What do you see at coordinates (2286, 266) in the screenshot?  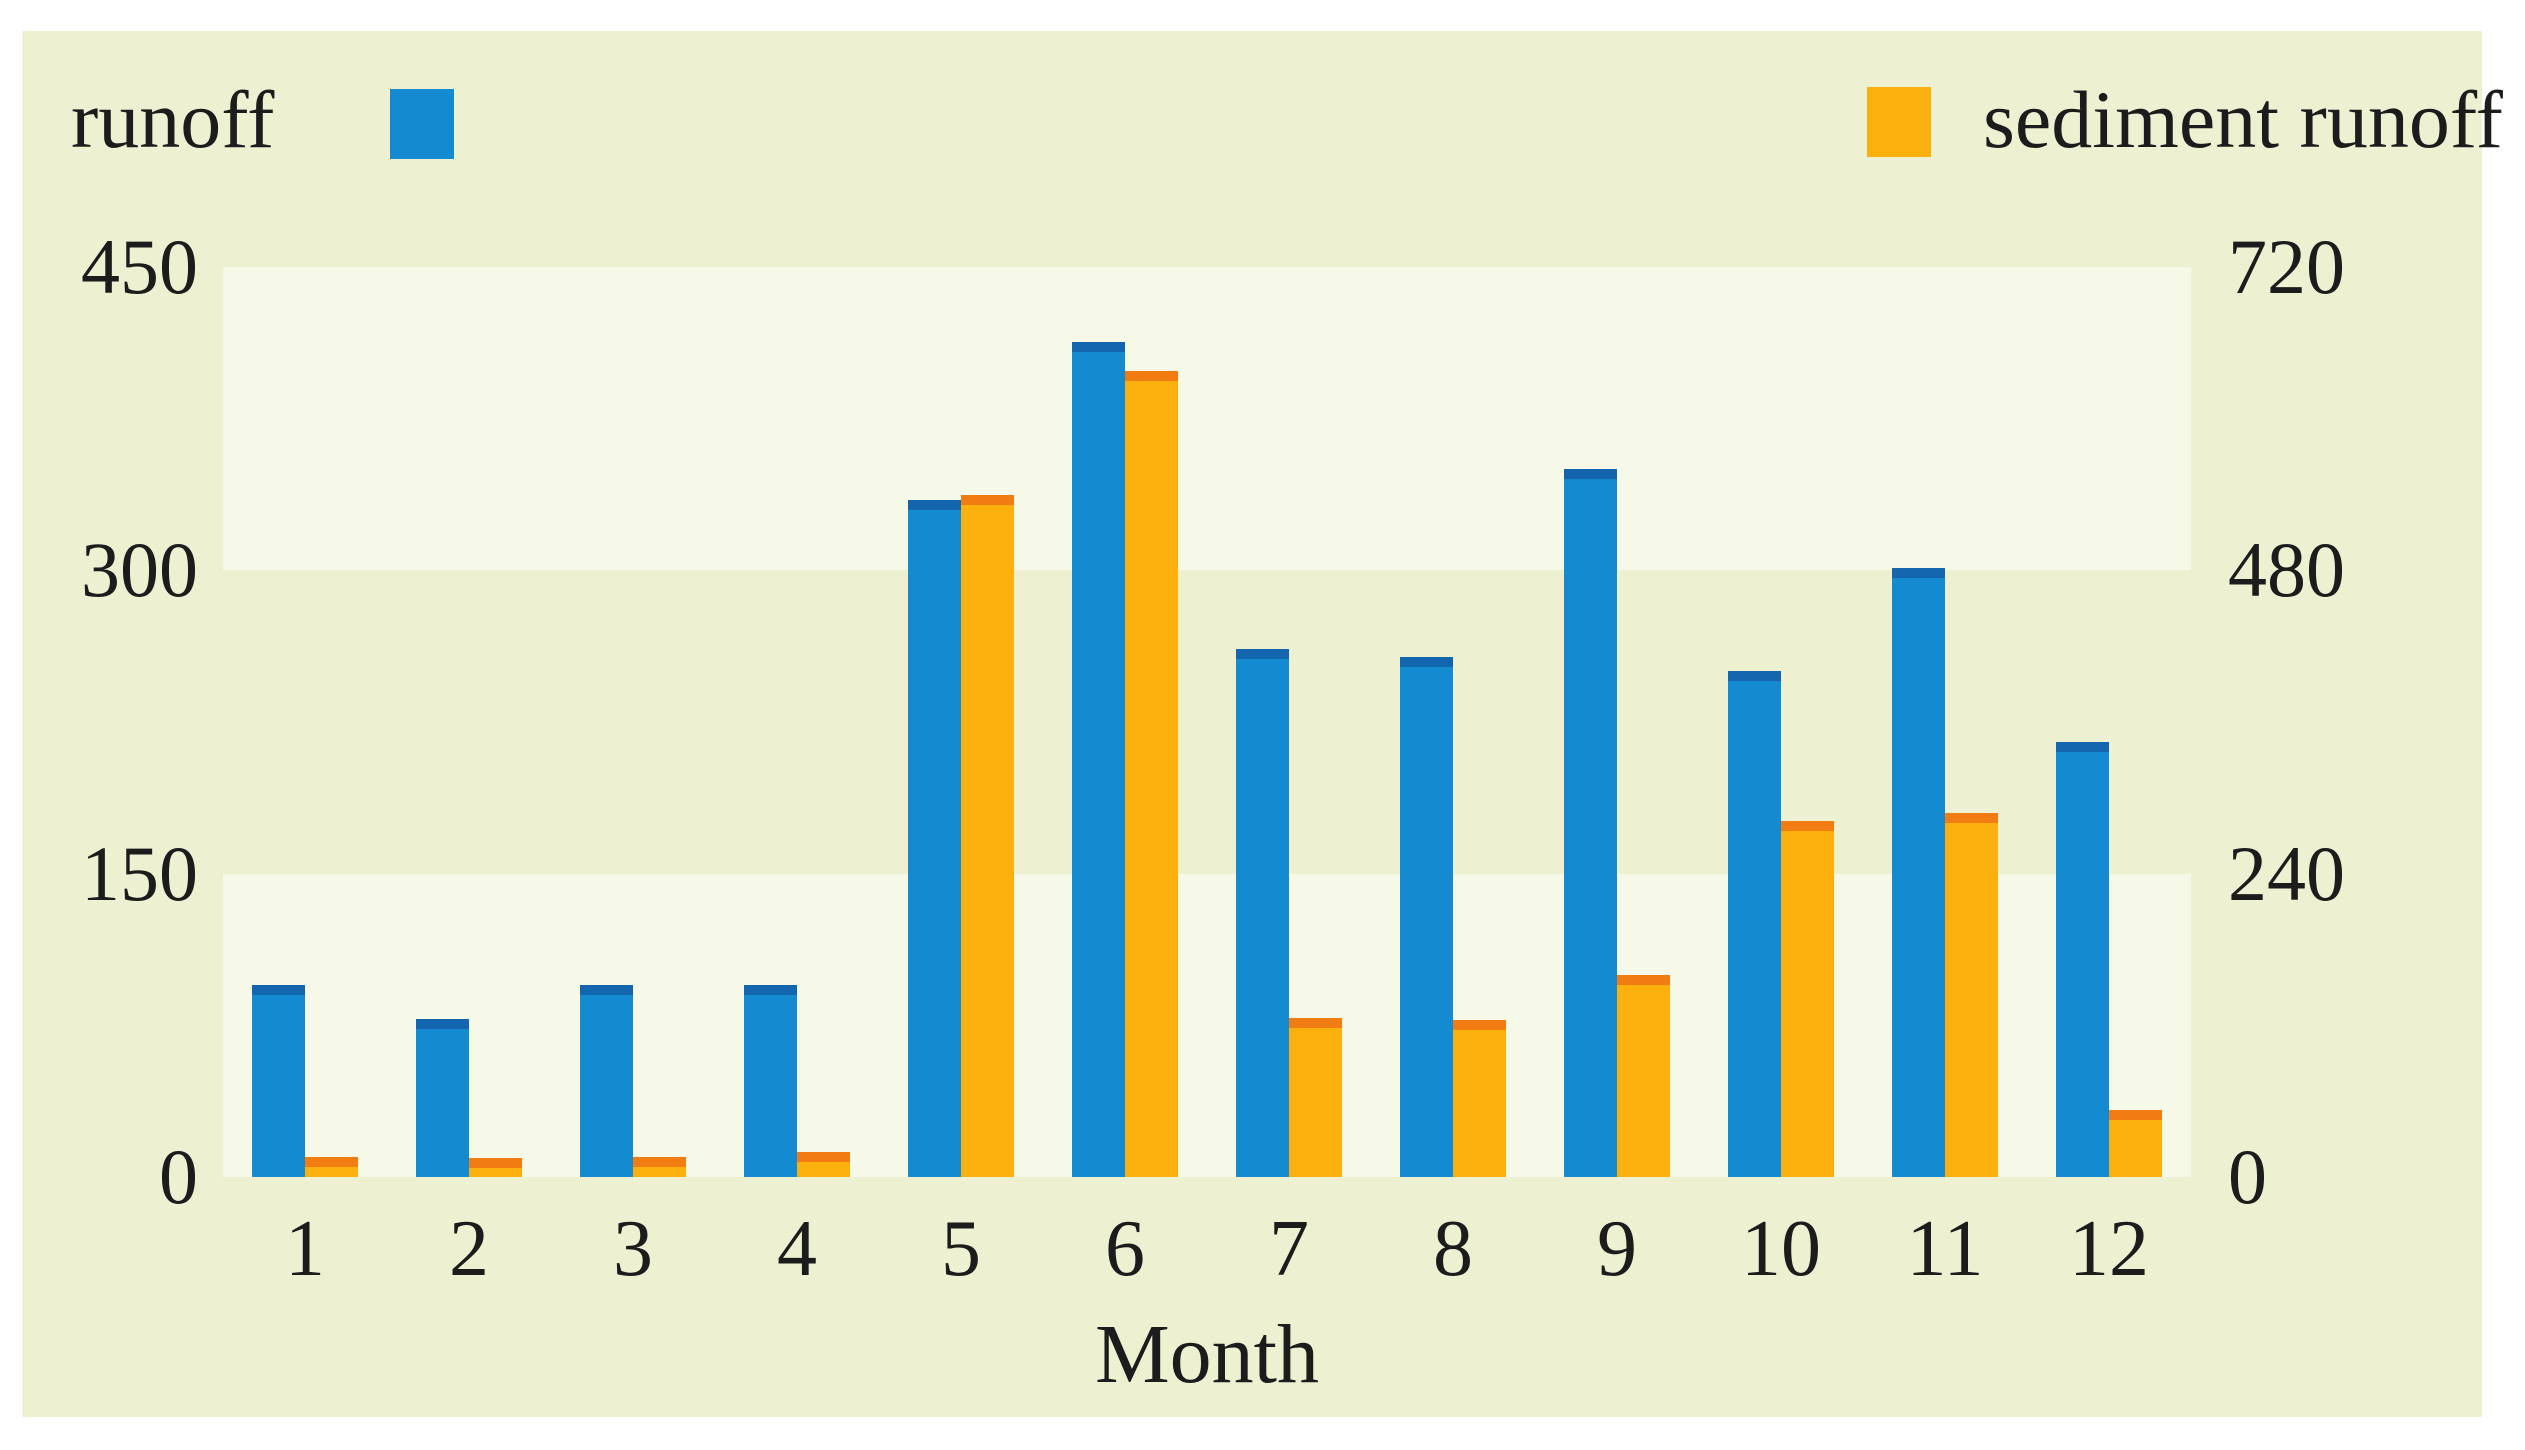 I see `right-axis-tick-720: 720` at bounding box center [2286, 266].